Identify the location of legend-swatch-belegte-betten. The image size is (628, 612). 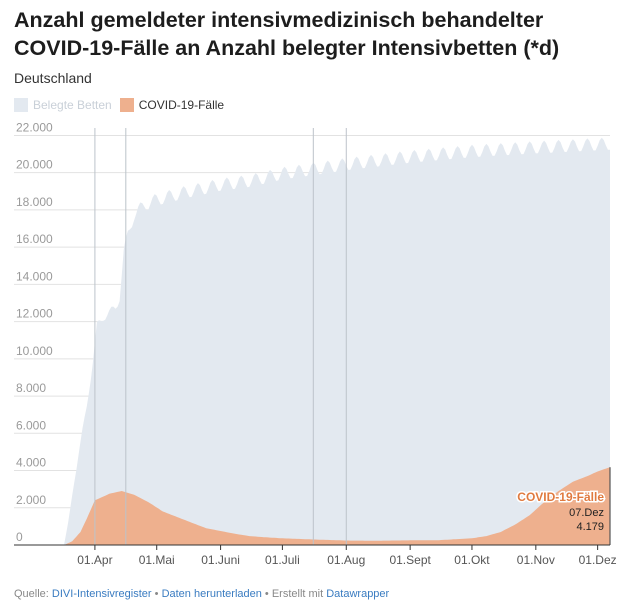
(21, 105).